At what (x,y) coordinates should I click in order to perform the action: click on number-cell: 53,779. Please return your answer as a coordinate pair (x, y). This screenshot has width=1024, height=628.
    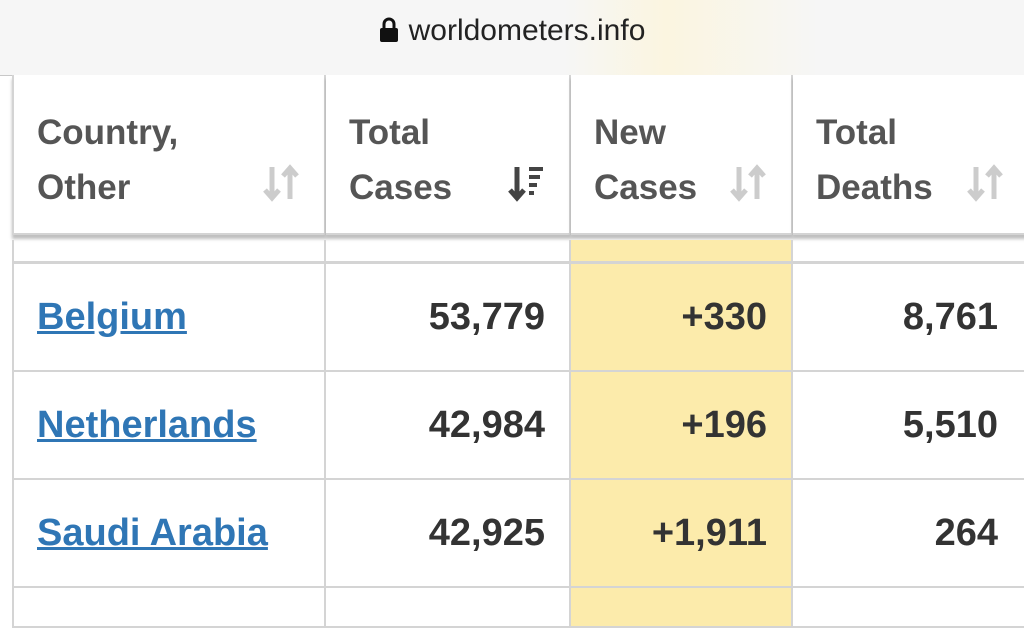
    Looking at the image, I should click on (448, 318).